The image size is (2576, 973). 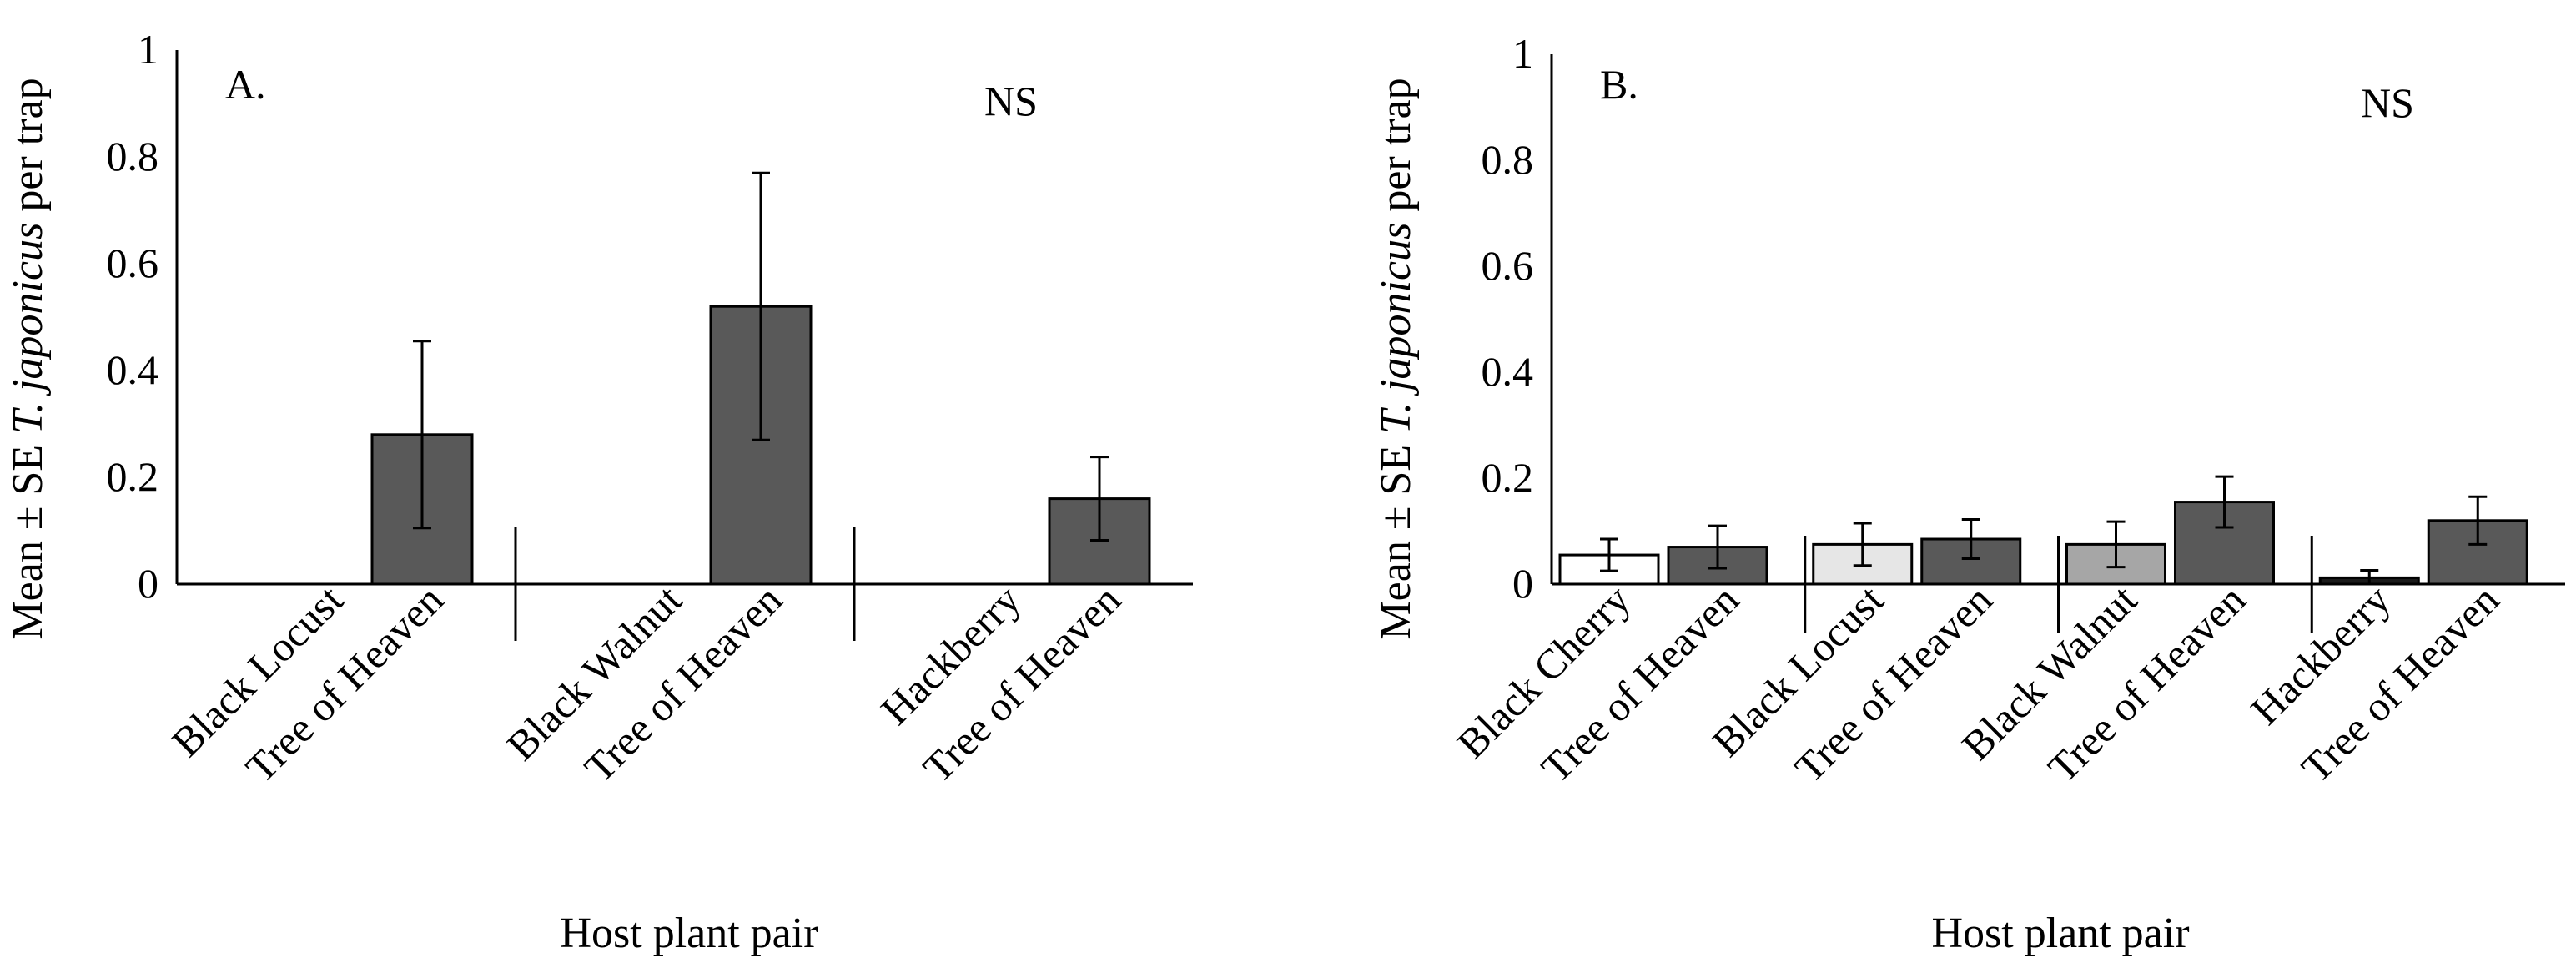 What do you see at coordinates (1619, 84) in the screenshot?
I see `panel-label: B.` at bounding box center [1619, 84].